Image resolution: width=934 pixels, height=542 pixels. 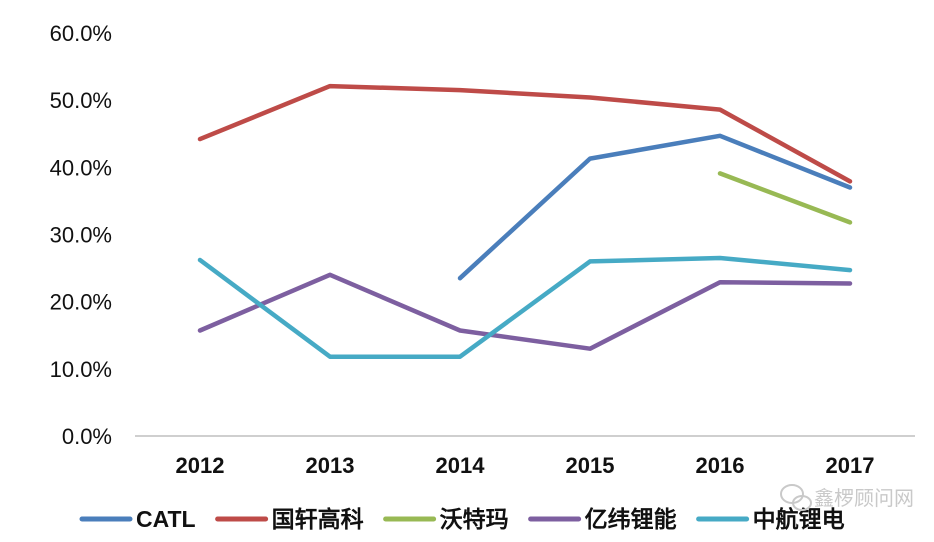 What do you see at coordinates (330, 465) in the screenshot?
I see `x-tick-label: 2013` at bounding box center [330, 465].